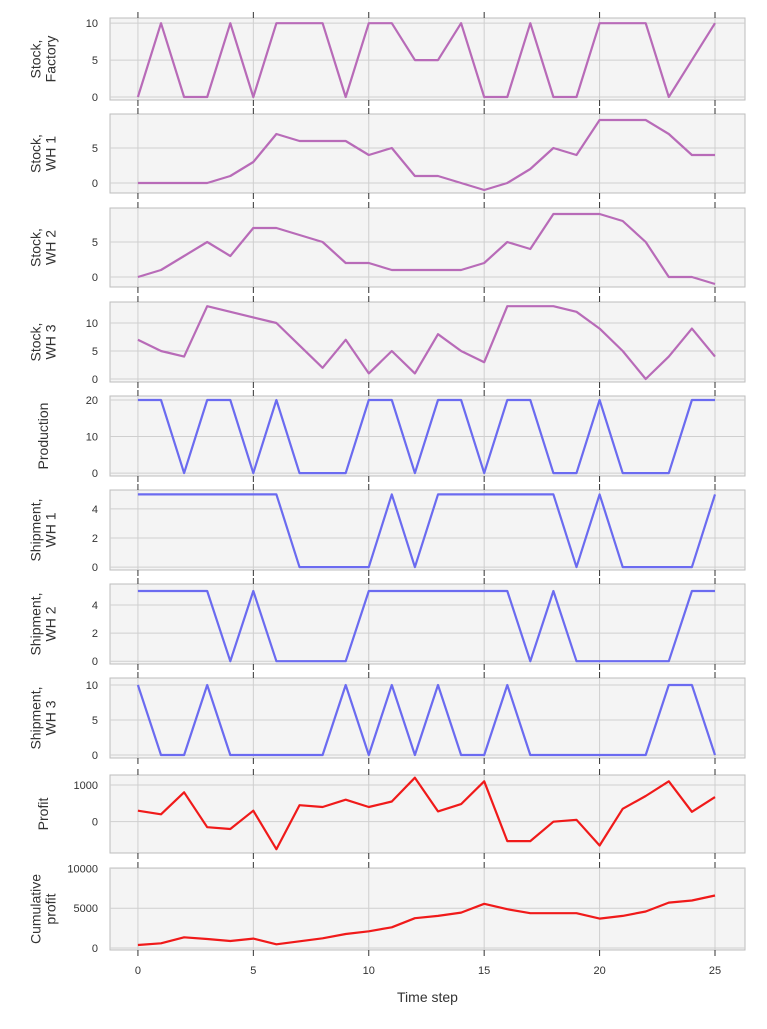 The height and width of the screenshot is (1029, 767). I want to click on subplot-8: 0 5 10 Shipment,WH 3, so click(387, 718).